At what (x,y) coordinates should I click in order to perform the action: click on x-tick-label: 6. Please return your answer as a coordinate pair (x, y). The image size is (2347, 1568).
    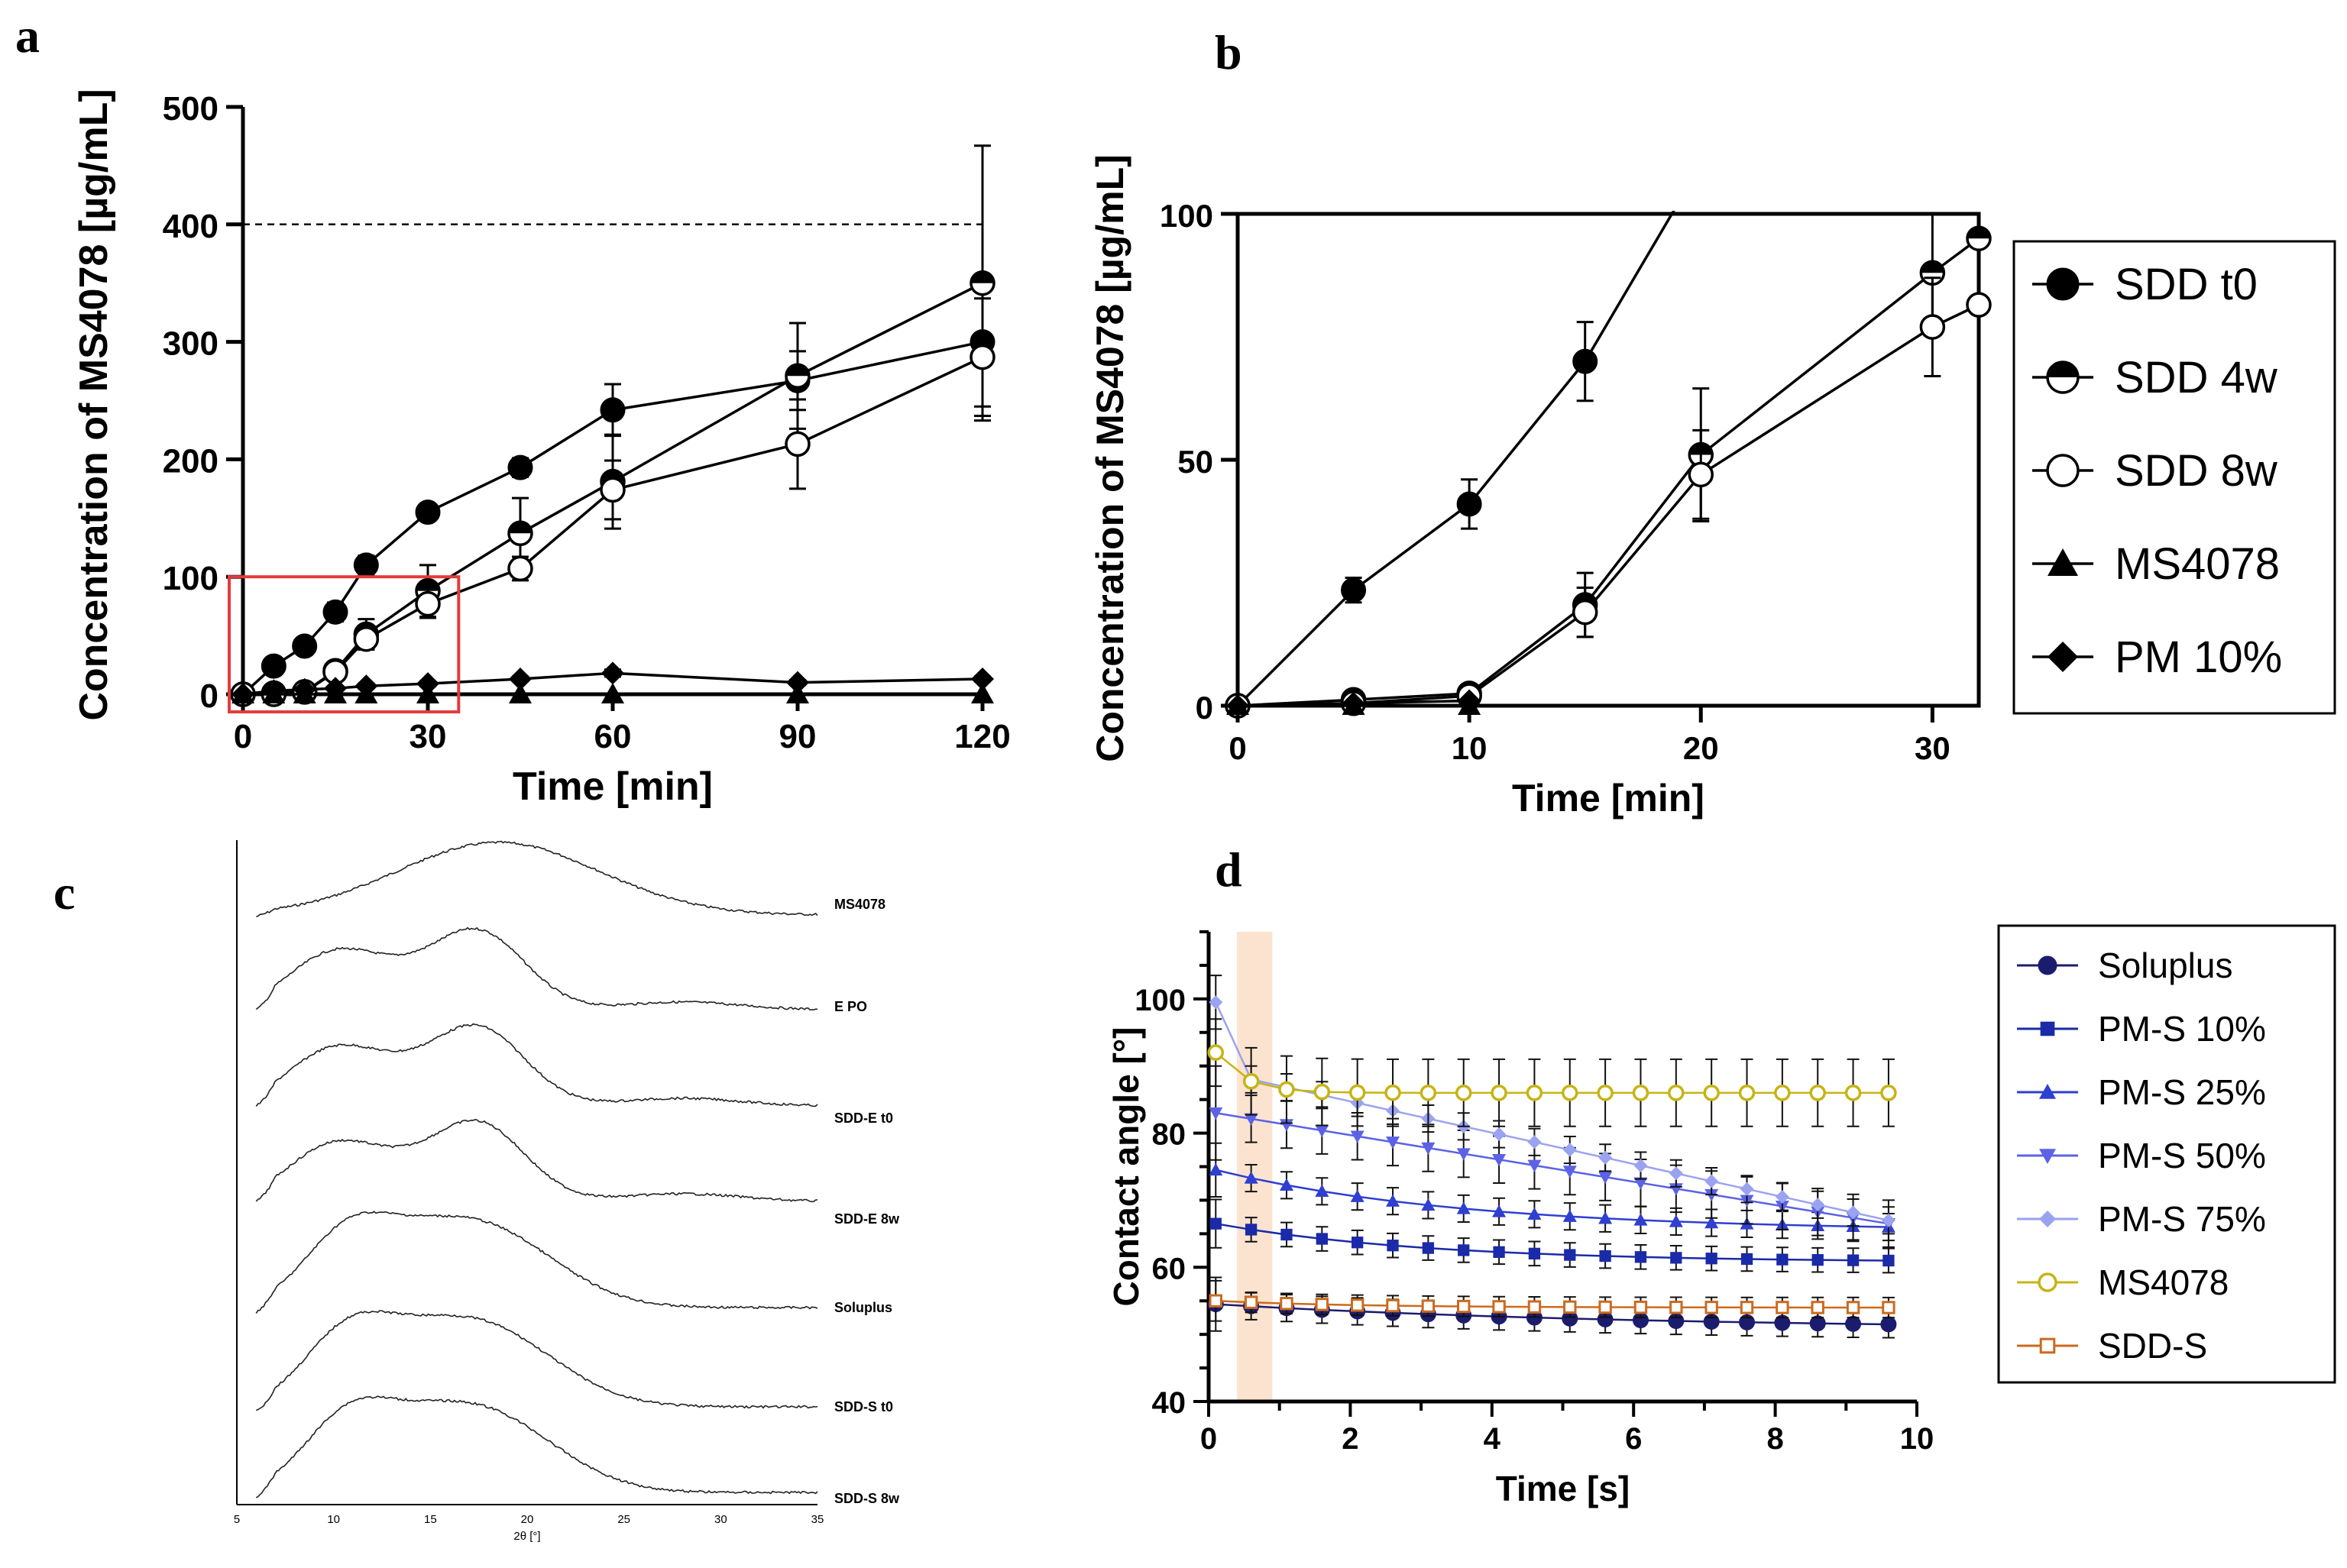
    Looking at the image, I should click on (1634, 1439).